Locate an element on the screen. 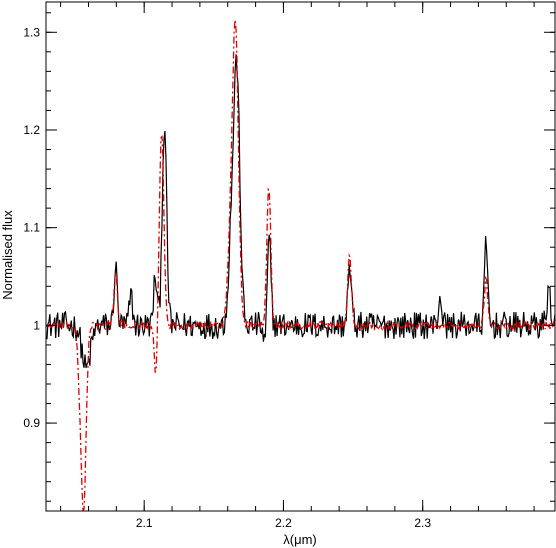 This screenshot has height=548, width=556. y-tick-label: 1.3 is located at coordinates (31, 32).